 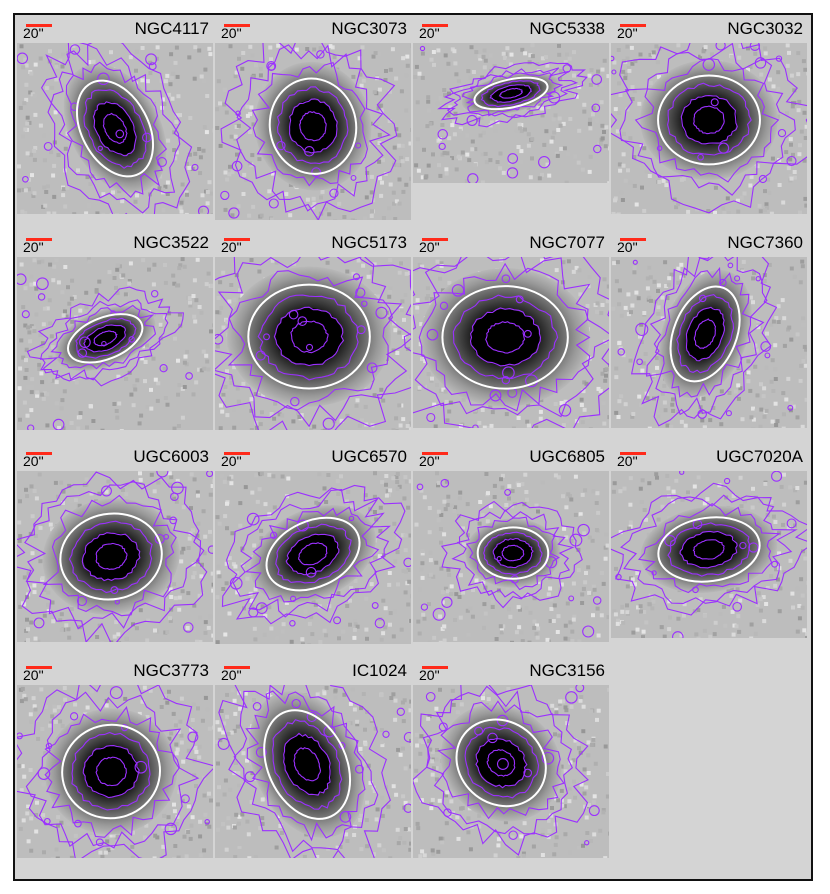 I want to click on galaxy-name: NGC5173, so click(x=369, y=242).